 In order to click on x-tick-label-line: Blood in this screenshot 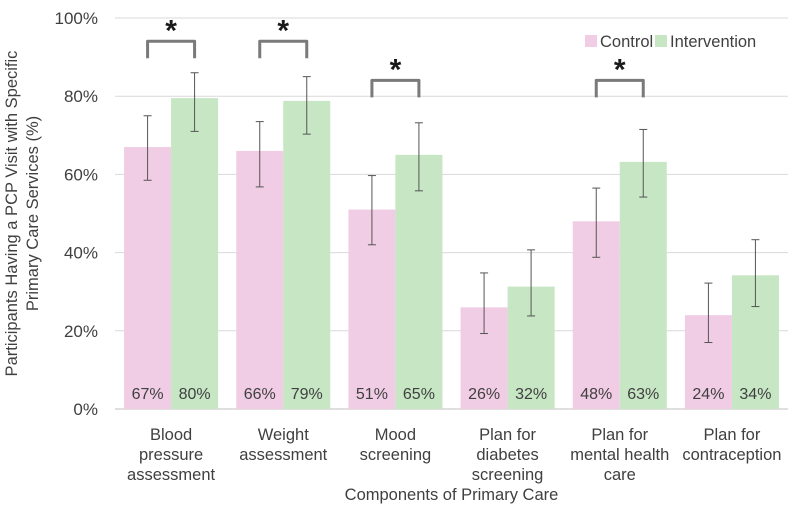, I will do `click(171, 435)`.